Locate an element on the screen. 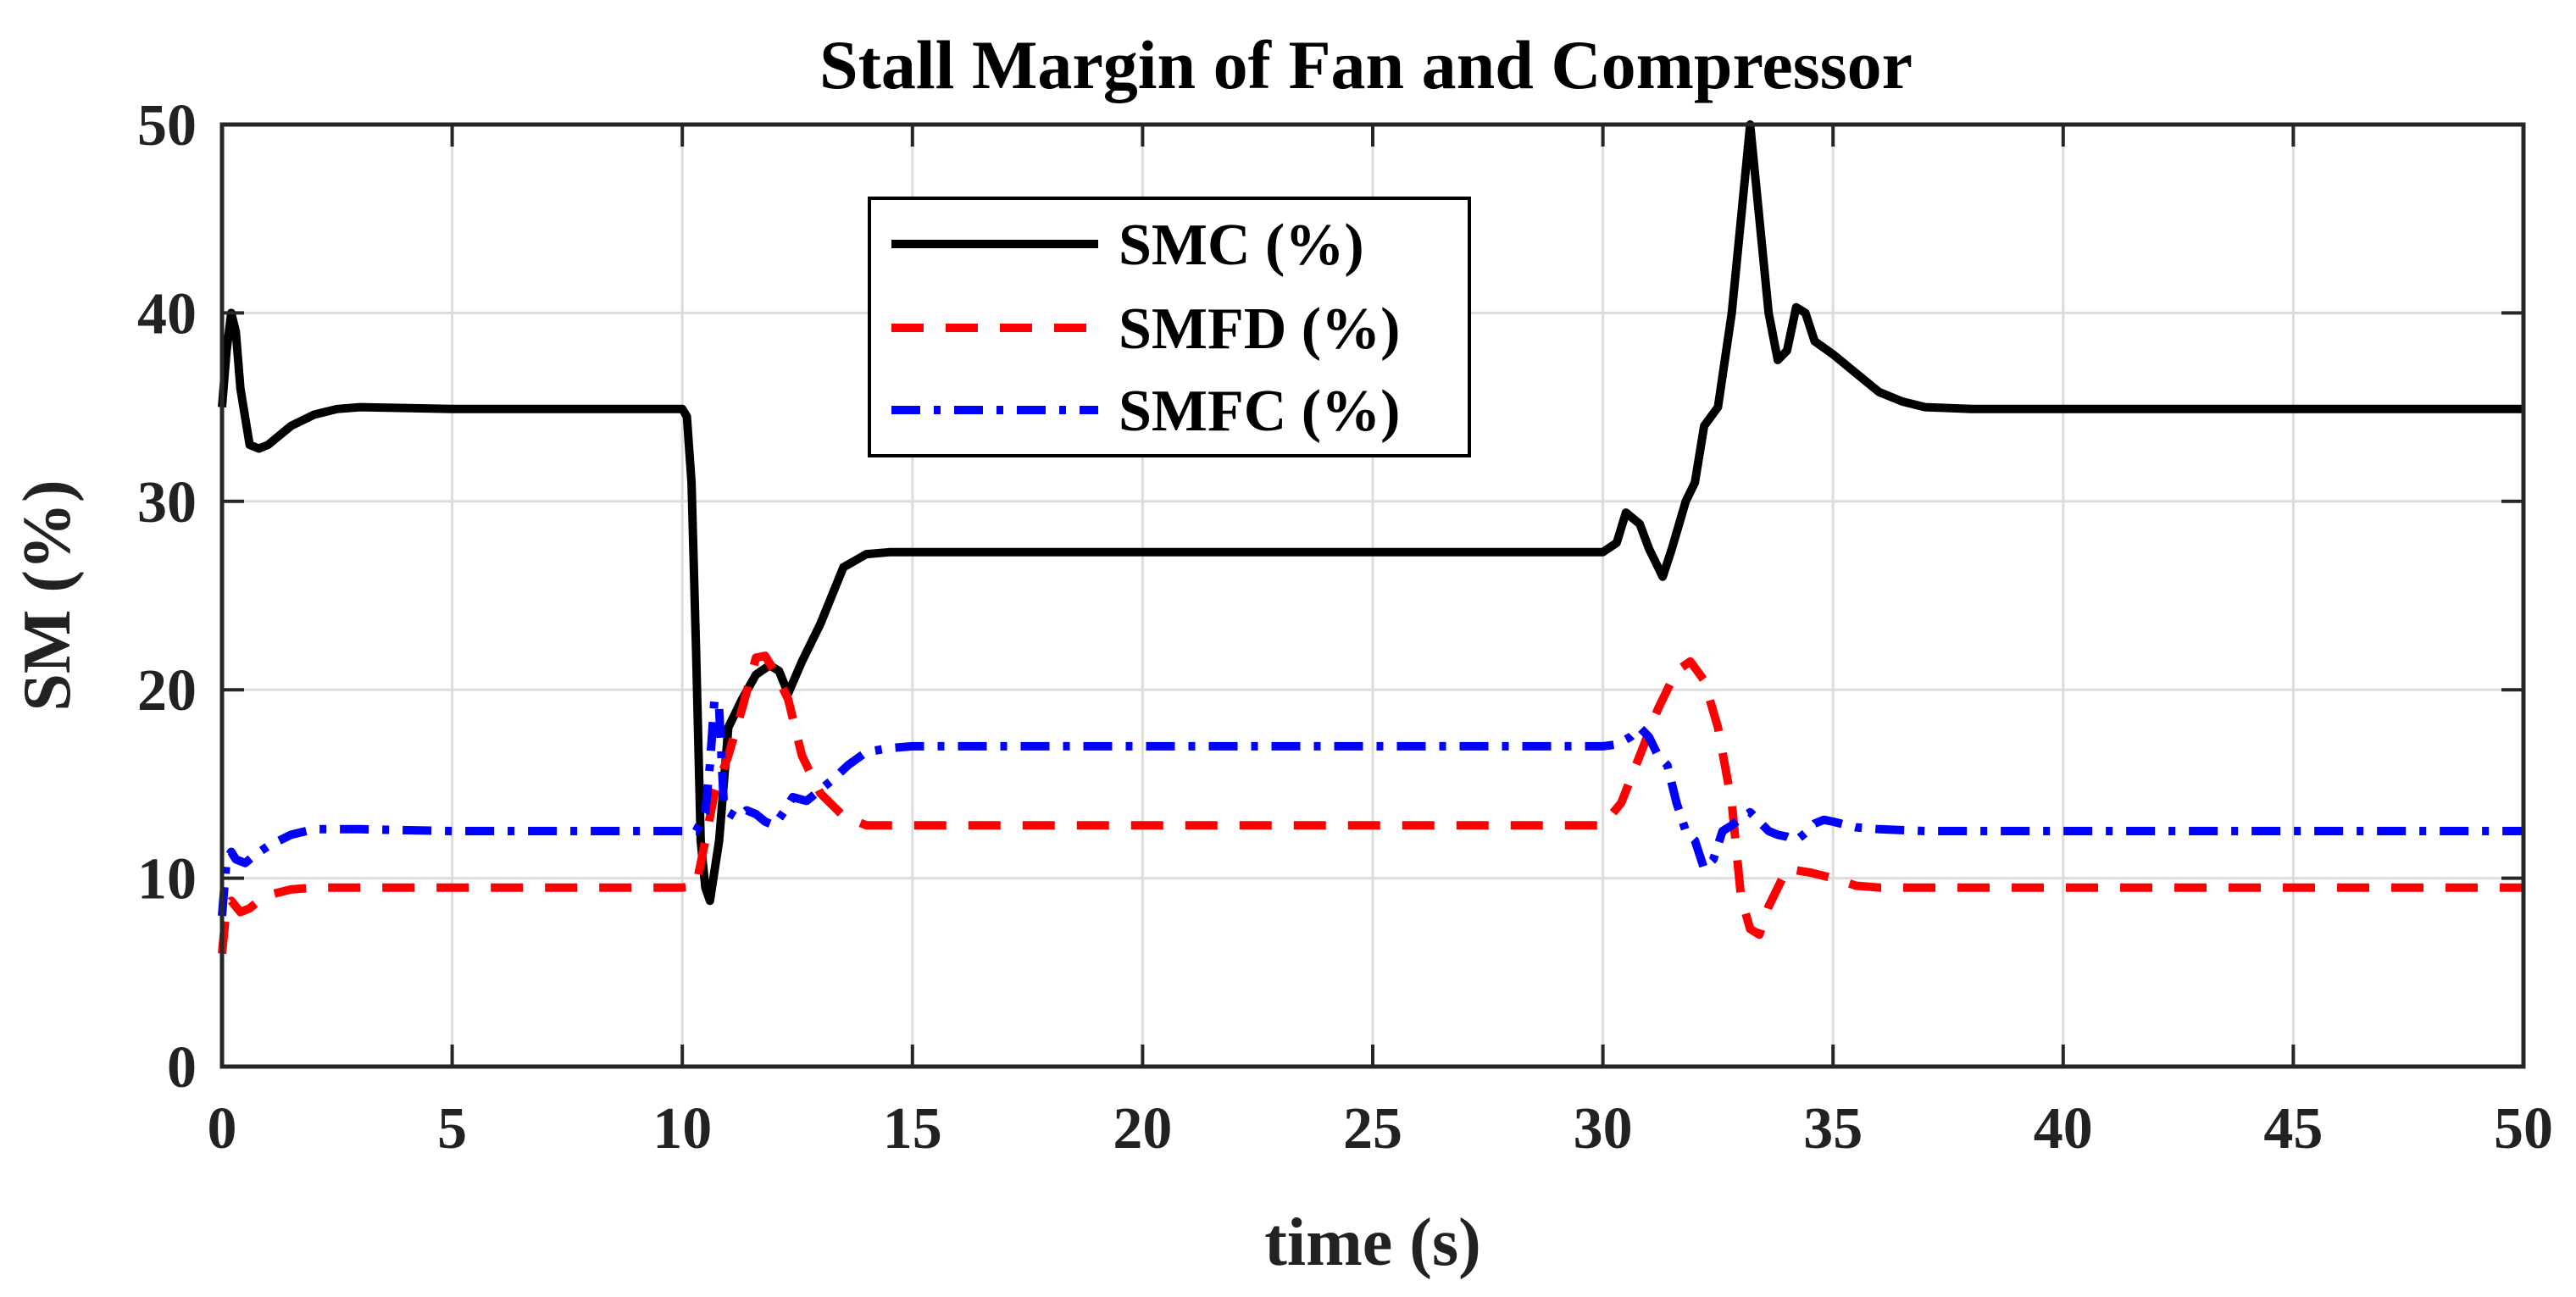  x-tick-label: 45 is located at coordinates (2293, 1128).